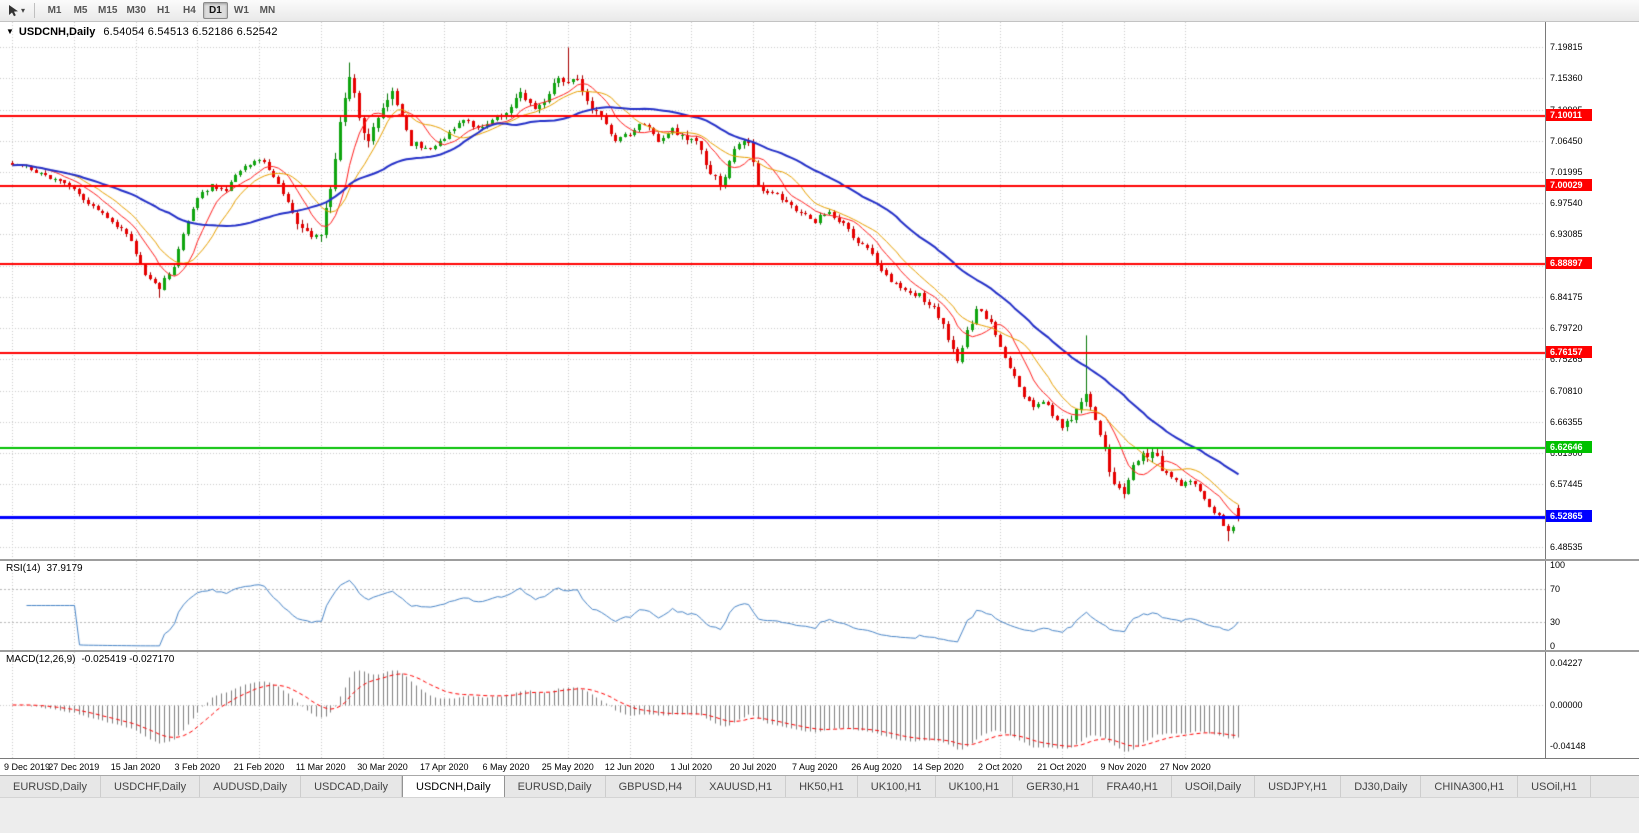 This screenshot has height=833, width=1639. What do you see at coordinates (1569, 515) in the screenshot?
I see `price-line-tag: 6.52865` at bounding box center [1569, 515].